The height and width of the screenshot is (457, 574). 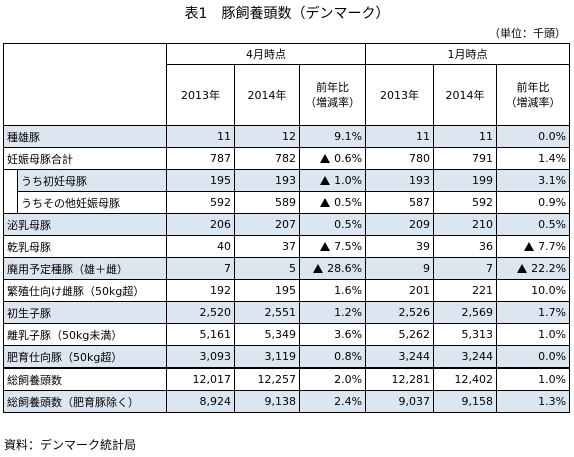 What do you see at coordinates (552, 158) in the screenshot?
I see `cell-value: 1.4%` at bounding box center [552, 158].